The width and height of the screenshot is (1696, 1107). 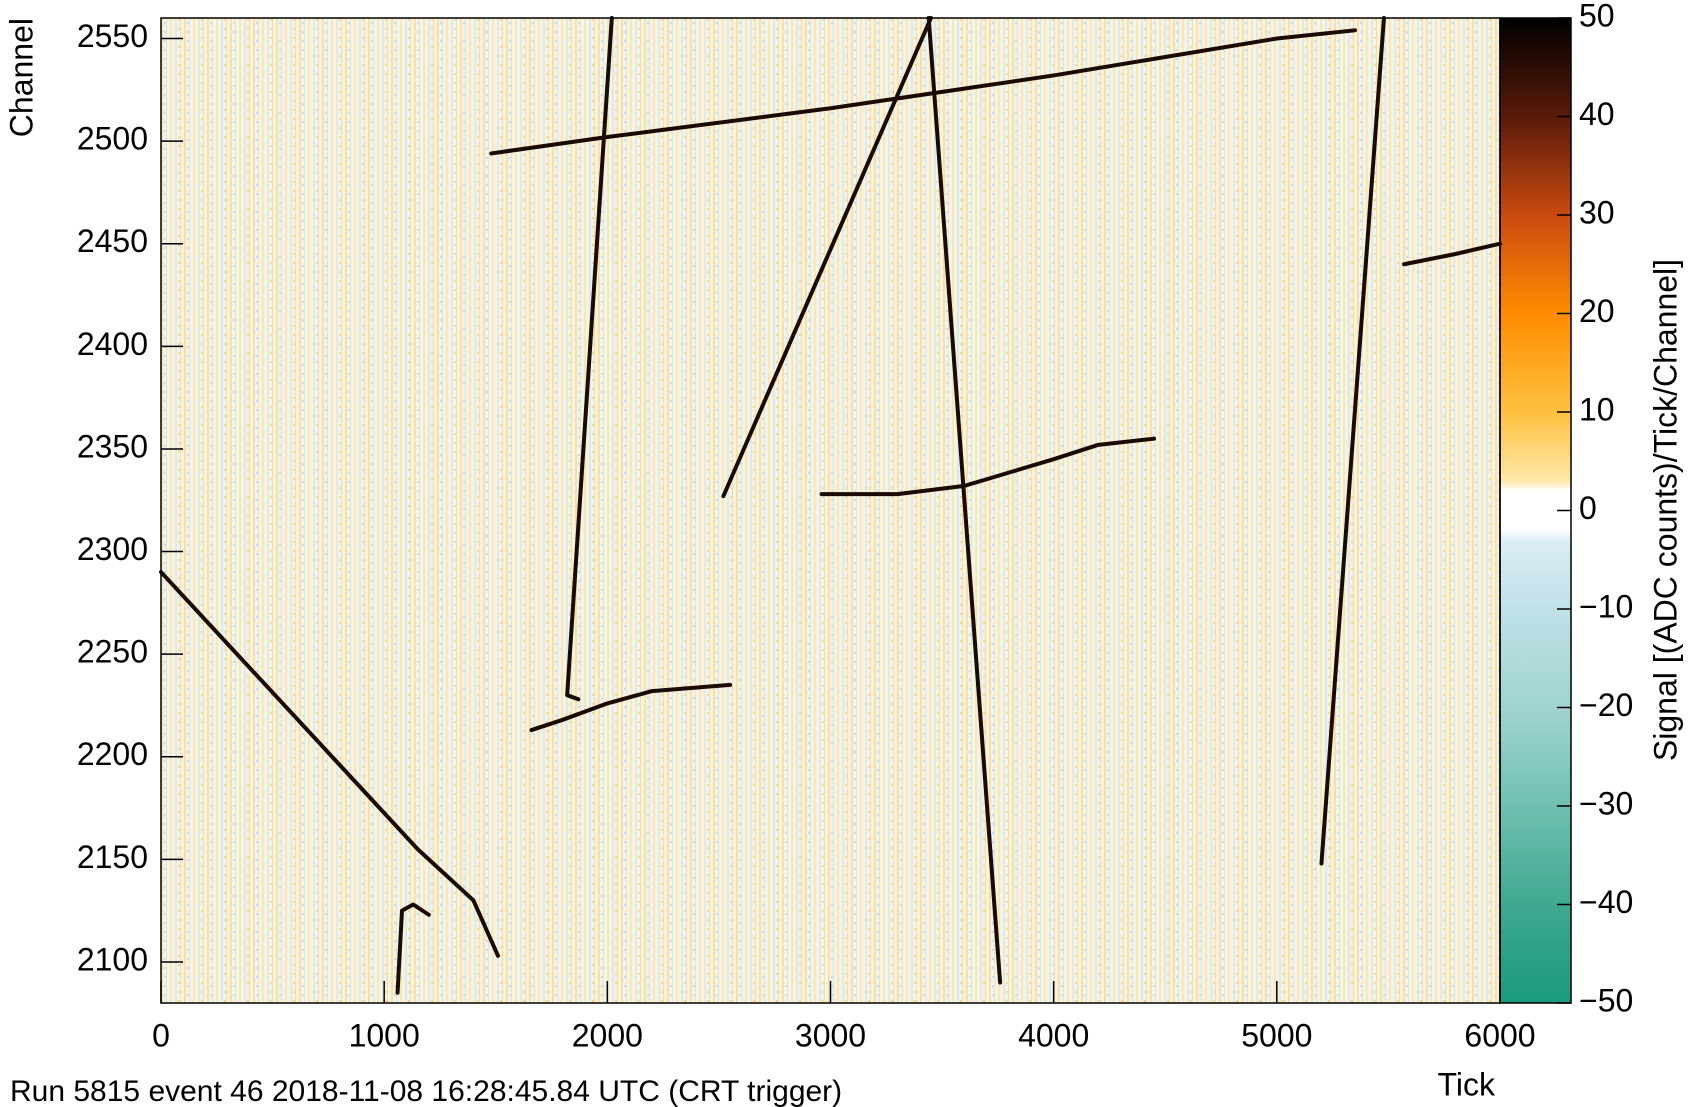 What do you see at coordinates (1606, 705) in the screenshot?
I see `z-tick-label: −20` at bounding box center [1606, 705].